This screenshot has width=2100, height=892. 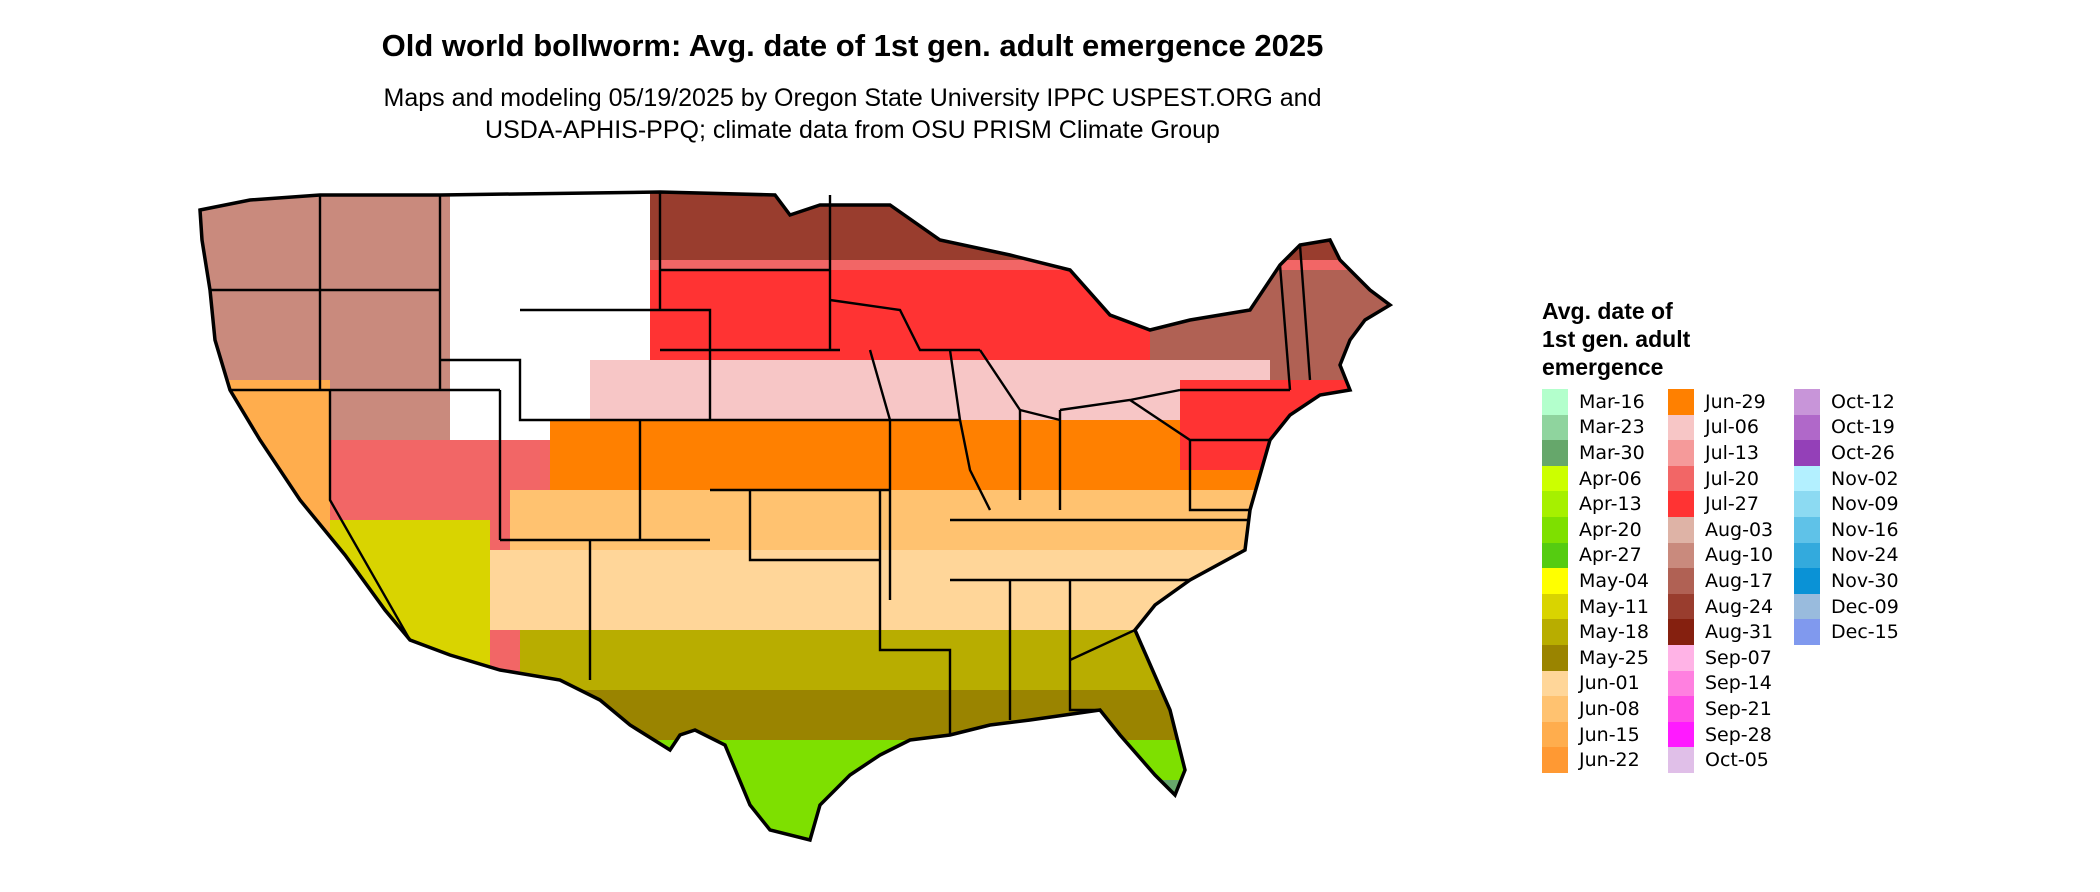 What do you see at coordinates (1846, 581) in the screenshot?
I see `legend-item: Nov-30` at bounding box center [1846, 581].